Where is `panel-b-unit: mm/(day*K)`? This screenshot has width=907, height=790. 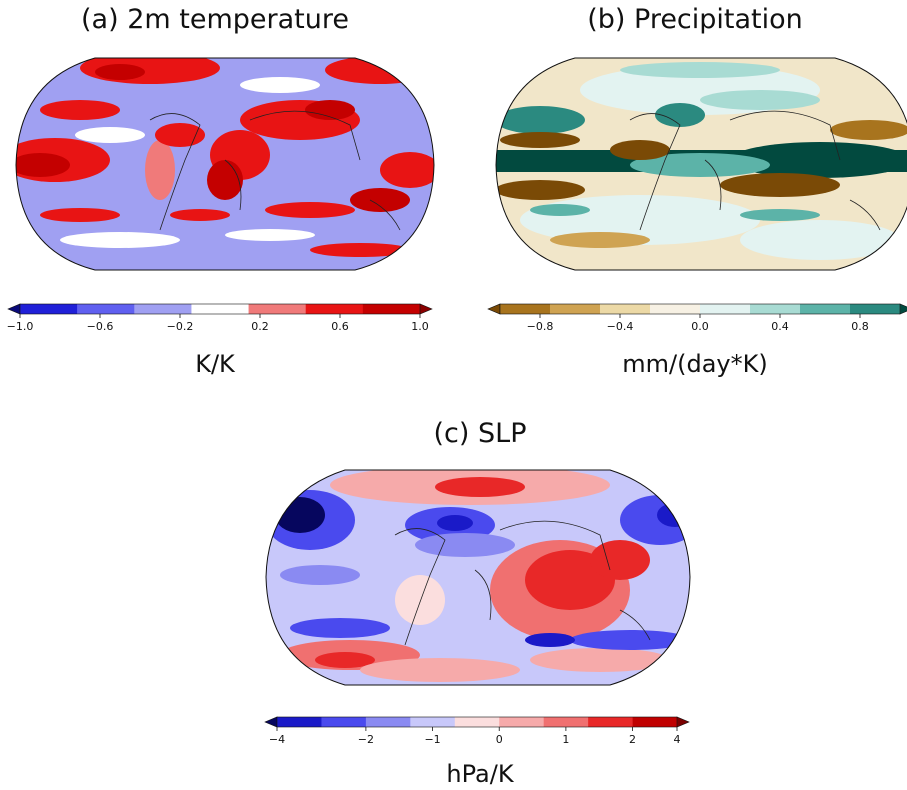 panel-b-unit: mm/(day*K) is located at coordinates (695, 364).